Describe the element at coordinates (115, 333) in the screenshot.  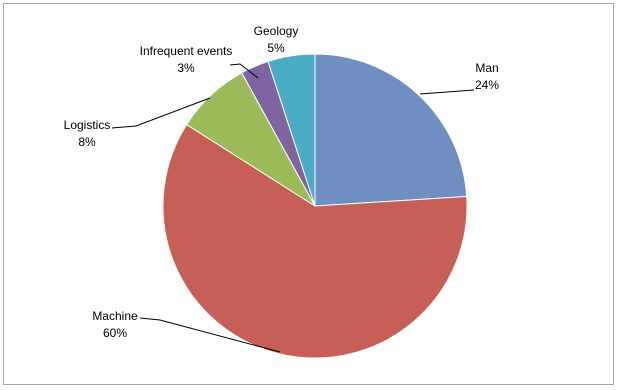
I see `label-machine-value: 60%` at that location.